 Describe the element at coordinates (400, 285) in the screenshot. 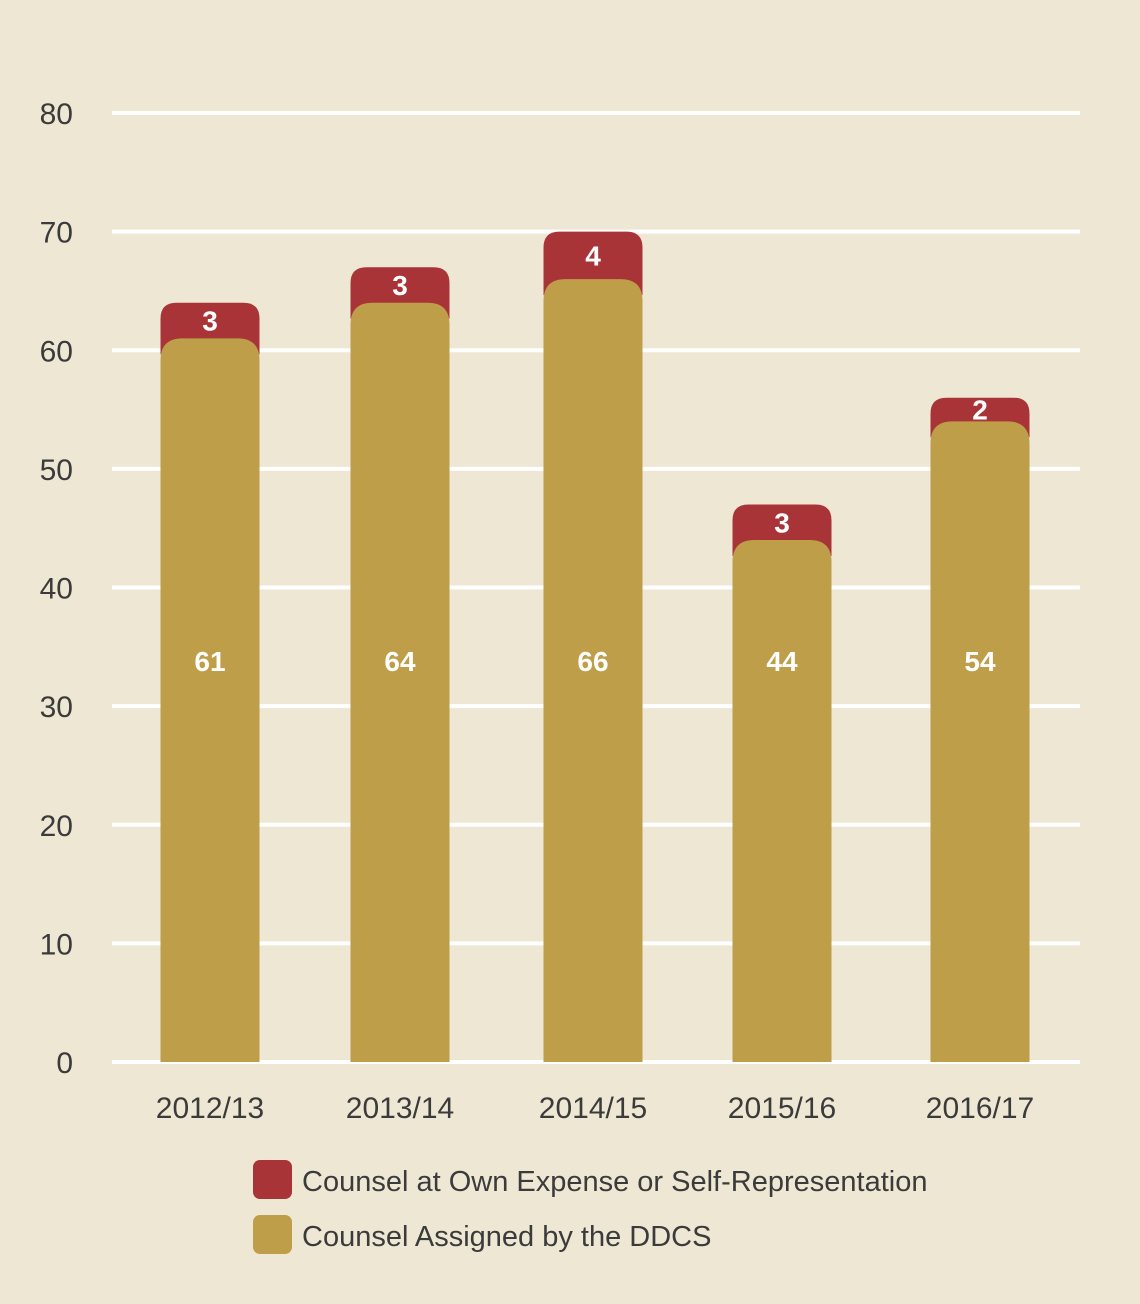

I see `value-label-own-expense-2013-14: 3` at that location.